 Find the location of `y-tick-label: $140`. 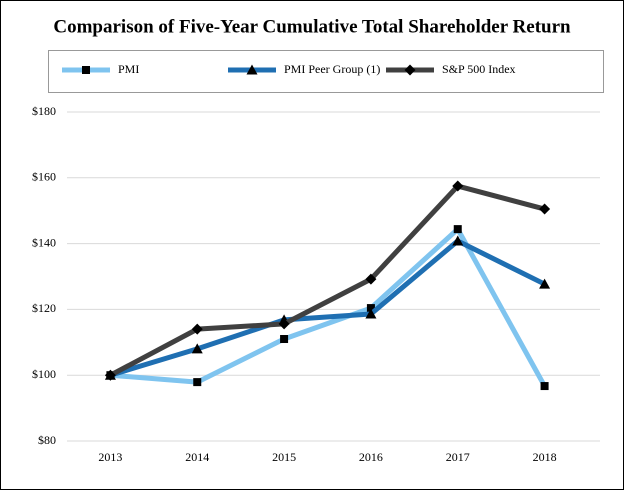

y-tick-label: $140 is located at coordinates (44, 242).